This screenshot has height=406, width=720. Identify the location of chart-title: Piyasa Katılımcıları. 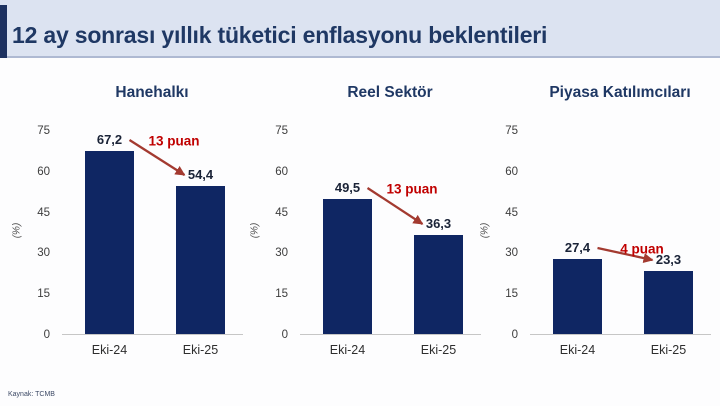
(620, 92).